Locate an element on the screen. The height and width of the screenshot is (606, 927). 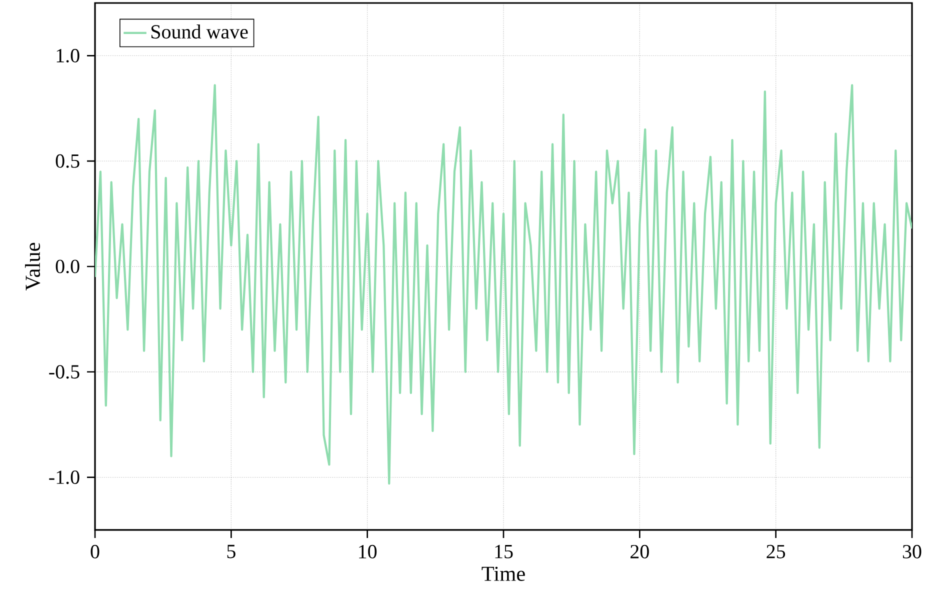
x-tick-label: 20 is located at coordinates (639, 551).